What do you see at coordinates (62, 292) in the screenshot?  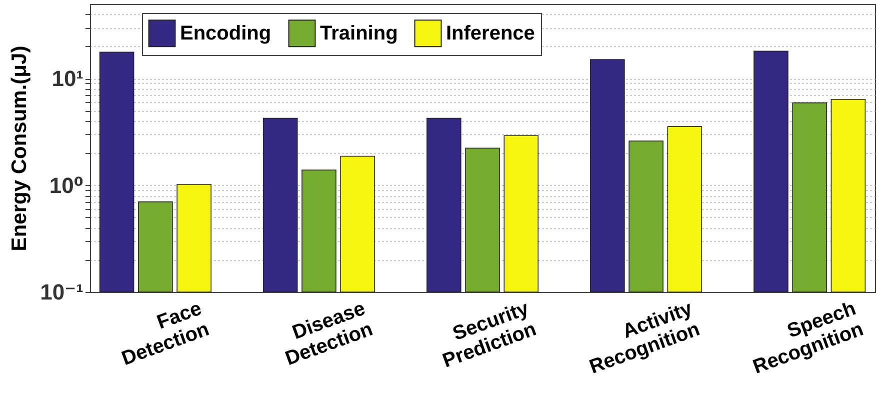 I see `y-tick-label: 10⁻¹` at bounding box center [62, 292].